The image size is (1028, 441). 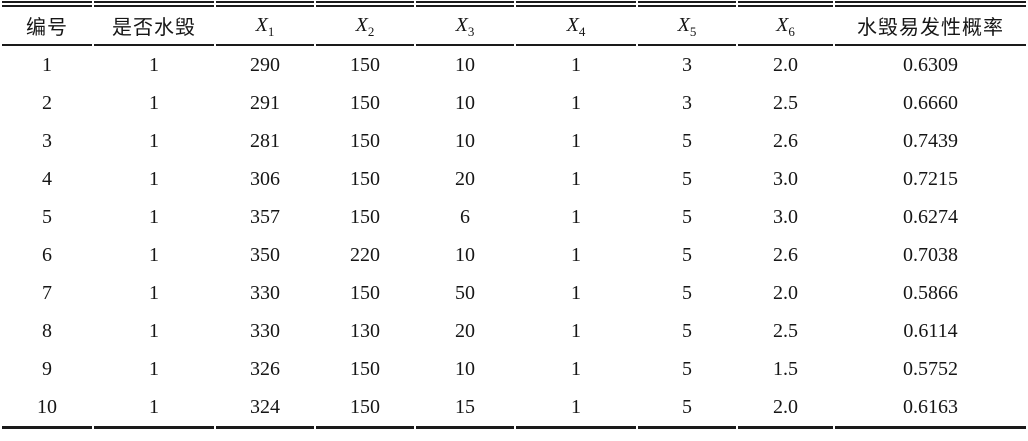 What do you see at coordinates (265, 330) in the screenshot?
I see `cell-x1: 330` at bounding box center [265, 330].